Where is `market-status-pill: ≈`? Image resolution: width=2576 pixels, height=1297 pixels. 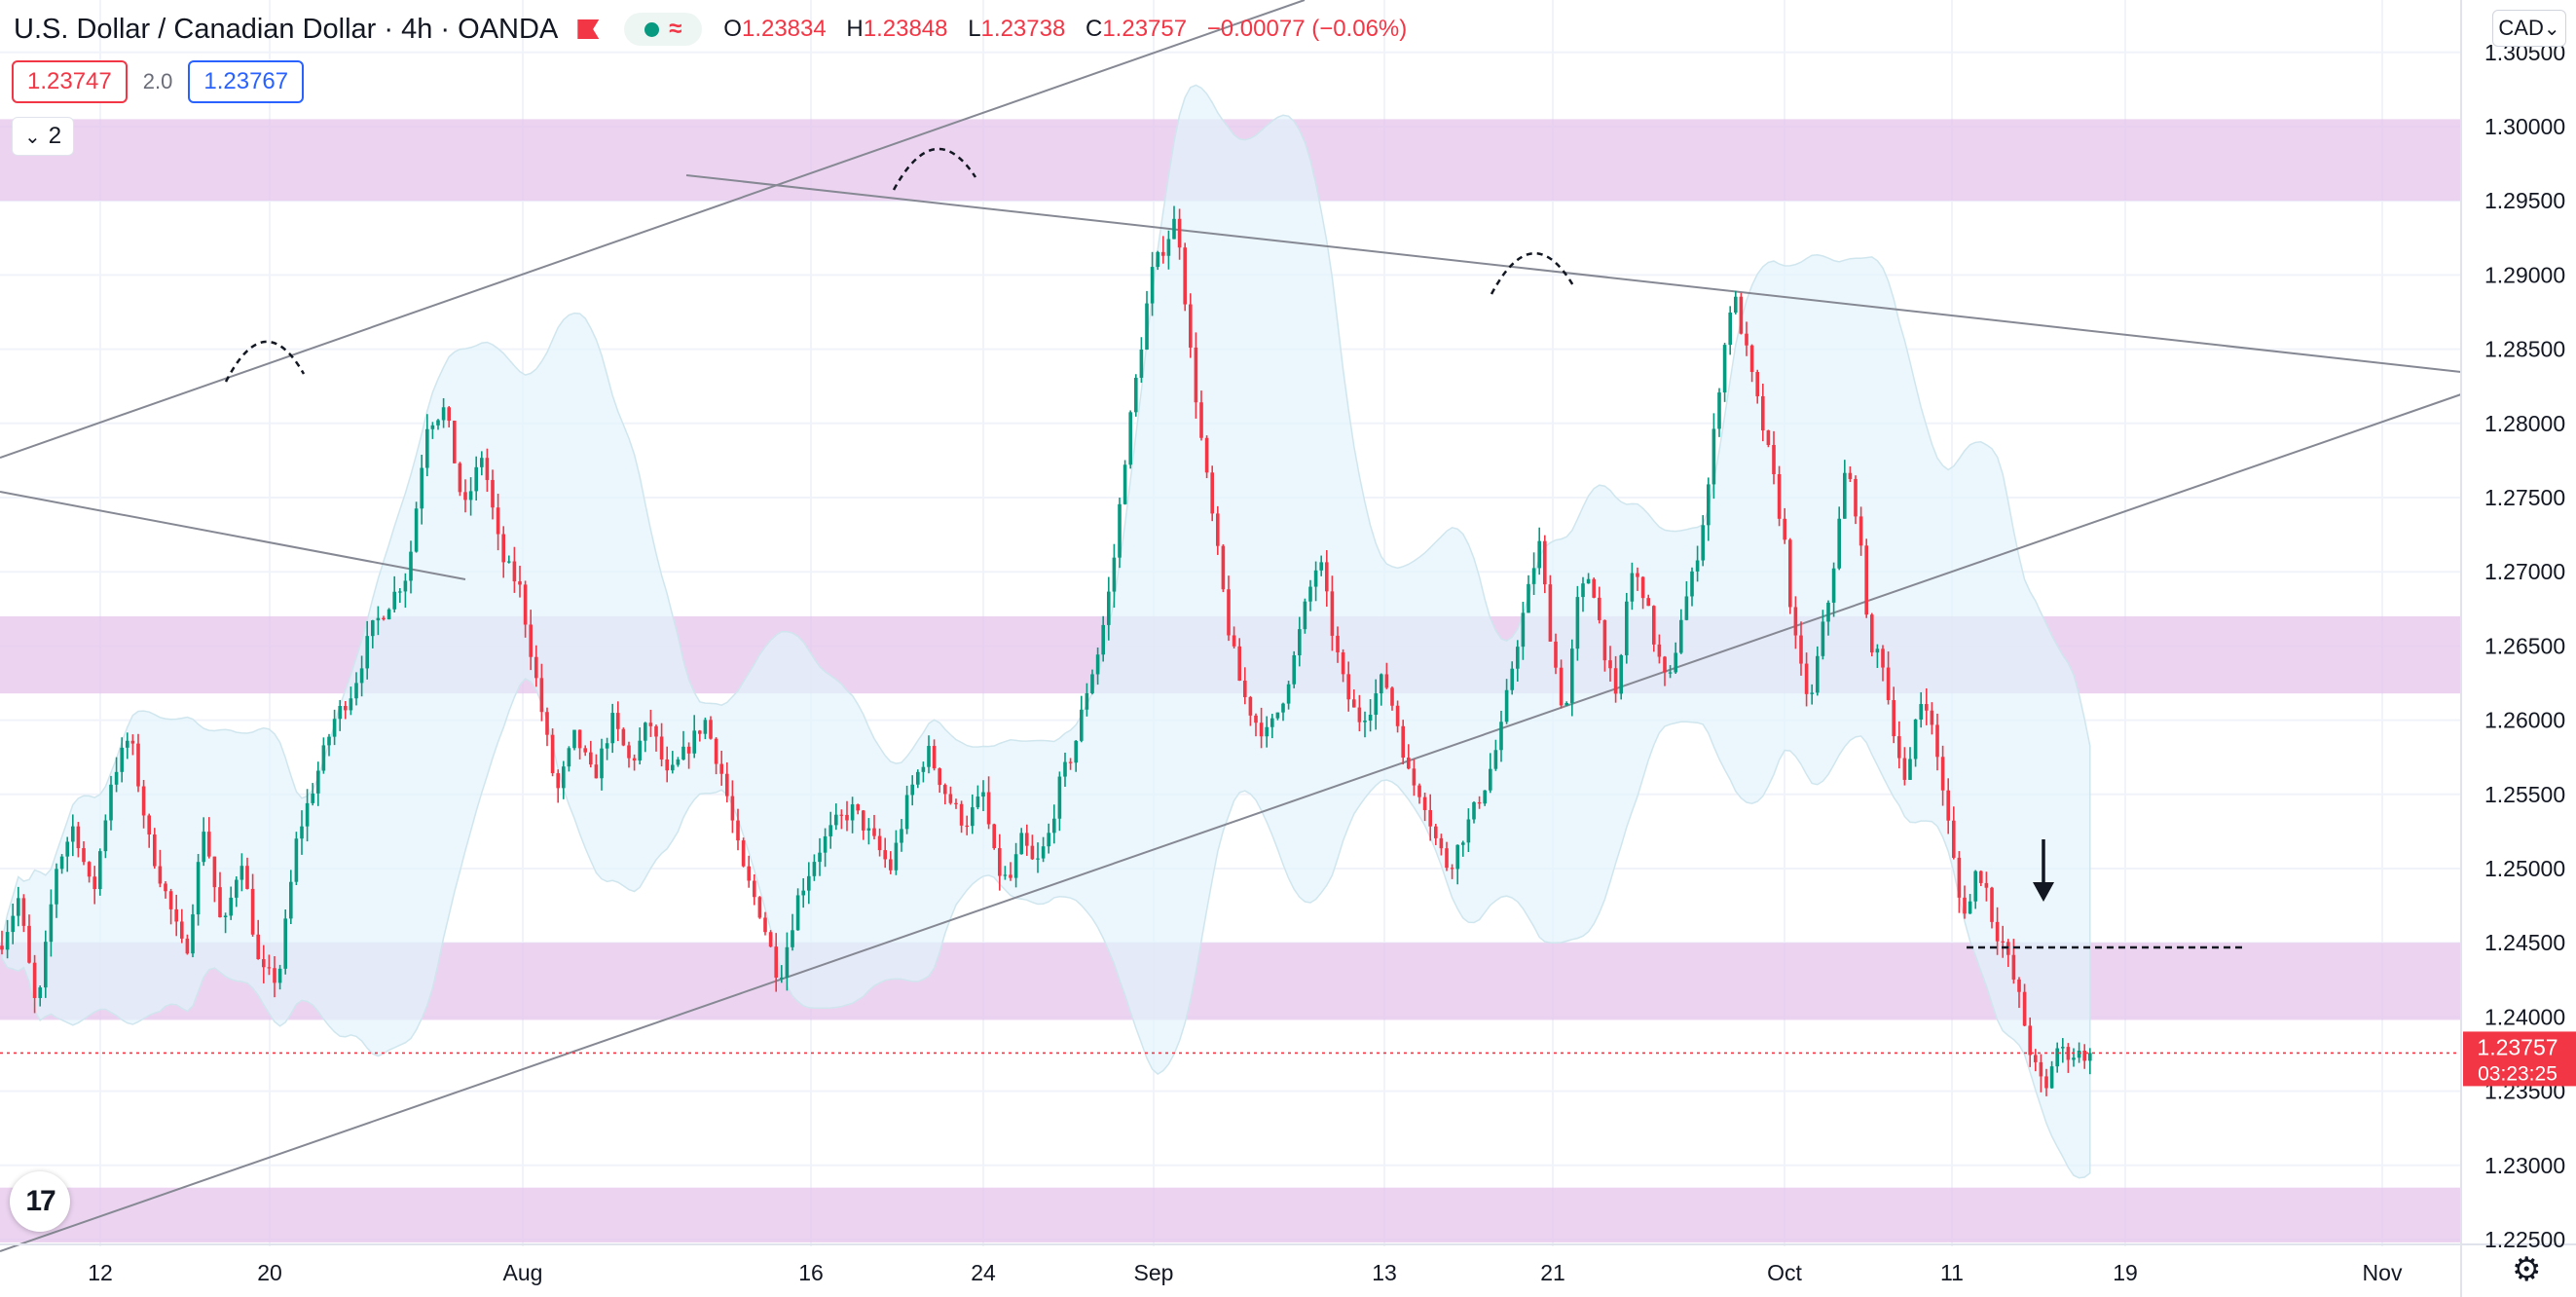 market-status-pill: ≈ is located at coordinates (663, 29).